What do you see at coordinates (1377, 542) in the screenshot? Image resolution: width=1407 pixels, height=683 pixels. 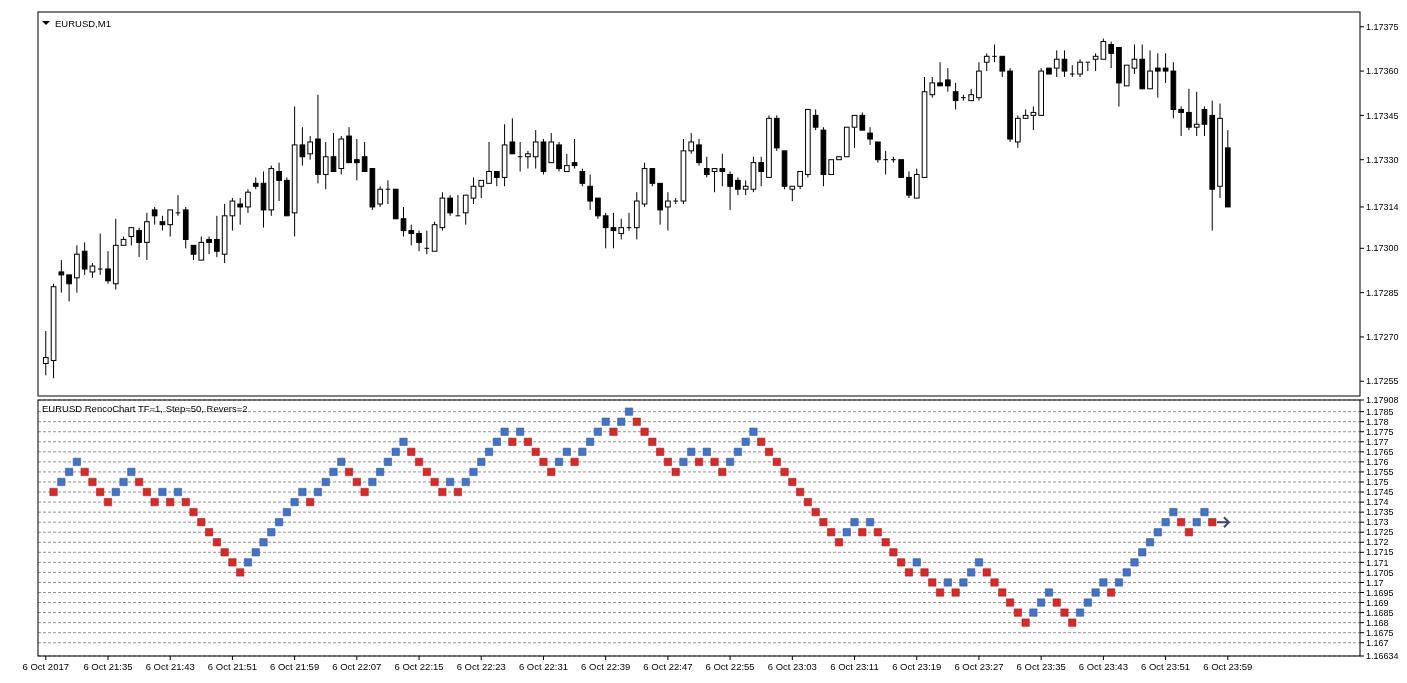 I see `y-tick-label: 1.172` at bounding box center [1377, 542].